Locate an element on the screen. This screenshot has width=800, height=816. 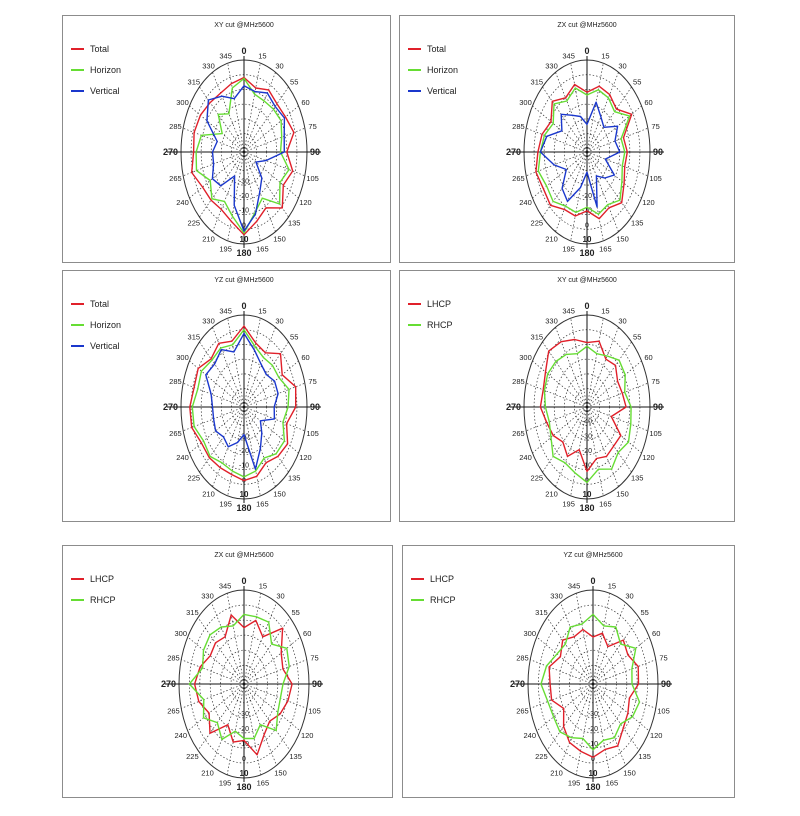
legend-label-horizon: Horizon is located at coordinates (105, 70).